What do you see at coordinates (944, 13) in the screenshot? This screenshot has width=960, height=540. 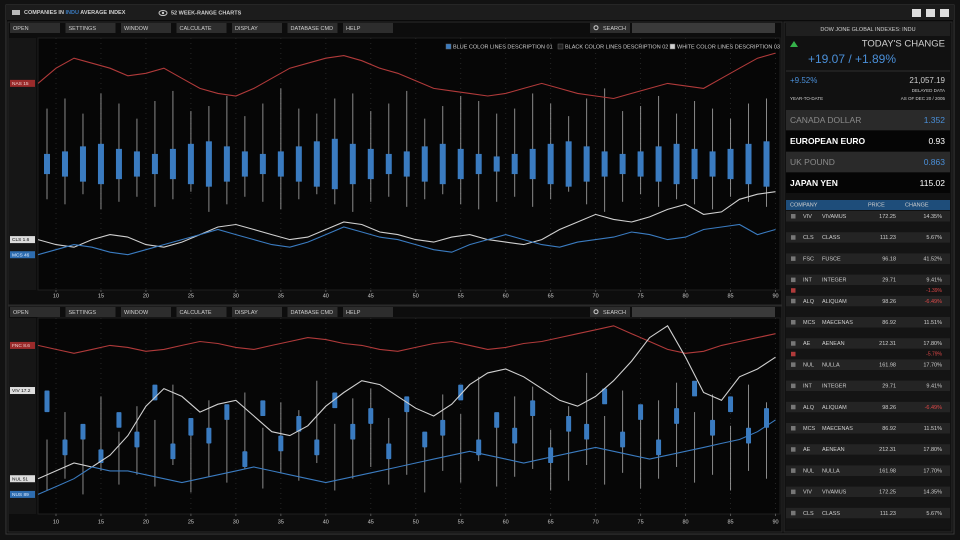 I see `close-button` at bounding box center [944, 13].